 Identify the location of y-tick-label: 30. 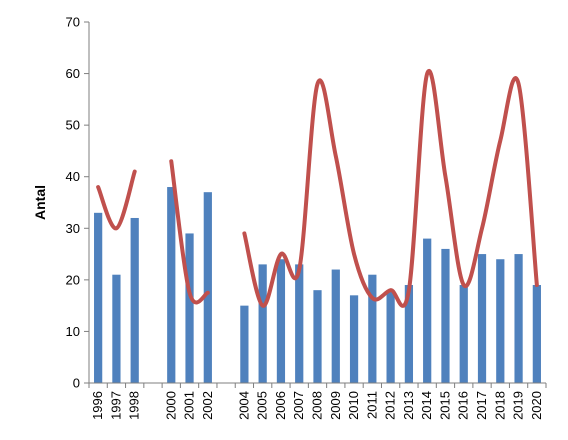
(73, 228).